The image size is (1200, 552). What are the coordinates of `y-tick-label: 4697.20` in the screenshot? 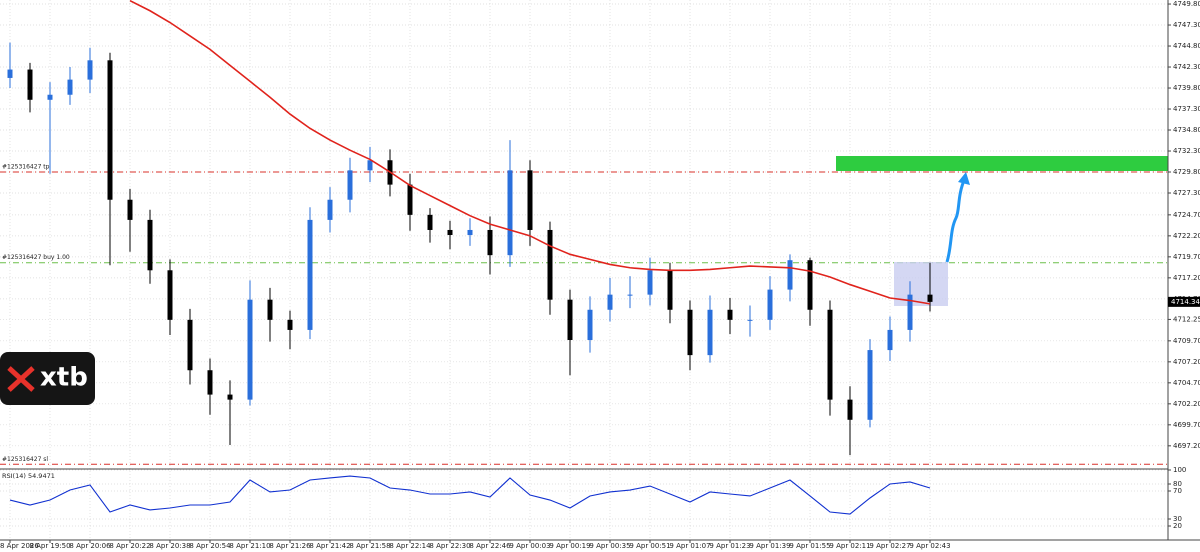 It's located at (1186, 446).